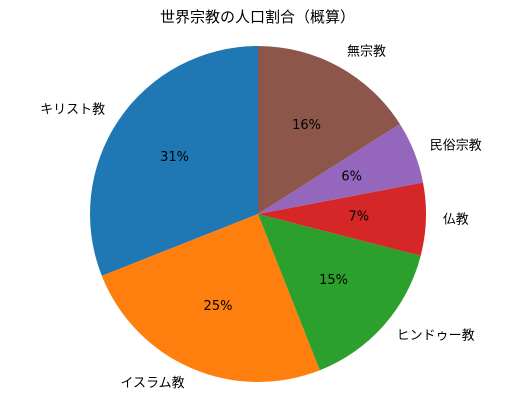 This screenshot has height=409, width=515. I want to click on slice-percent-label: 6%, so click(351, 176).